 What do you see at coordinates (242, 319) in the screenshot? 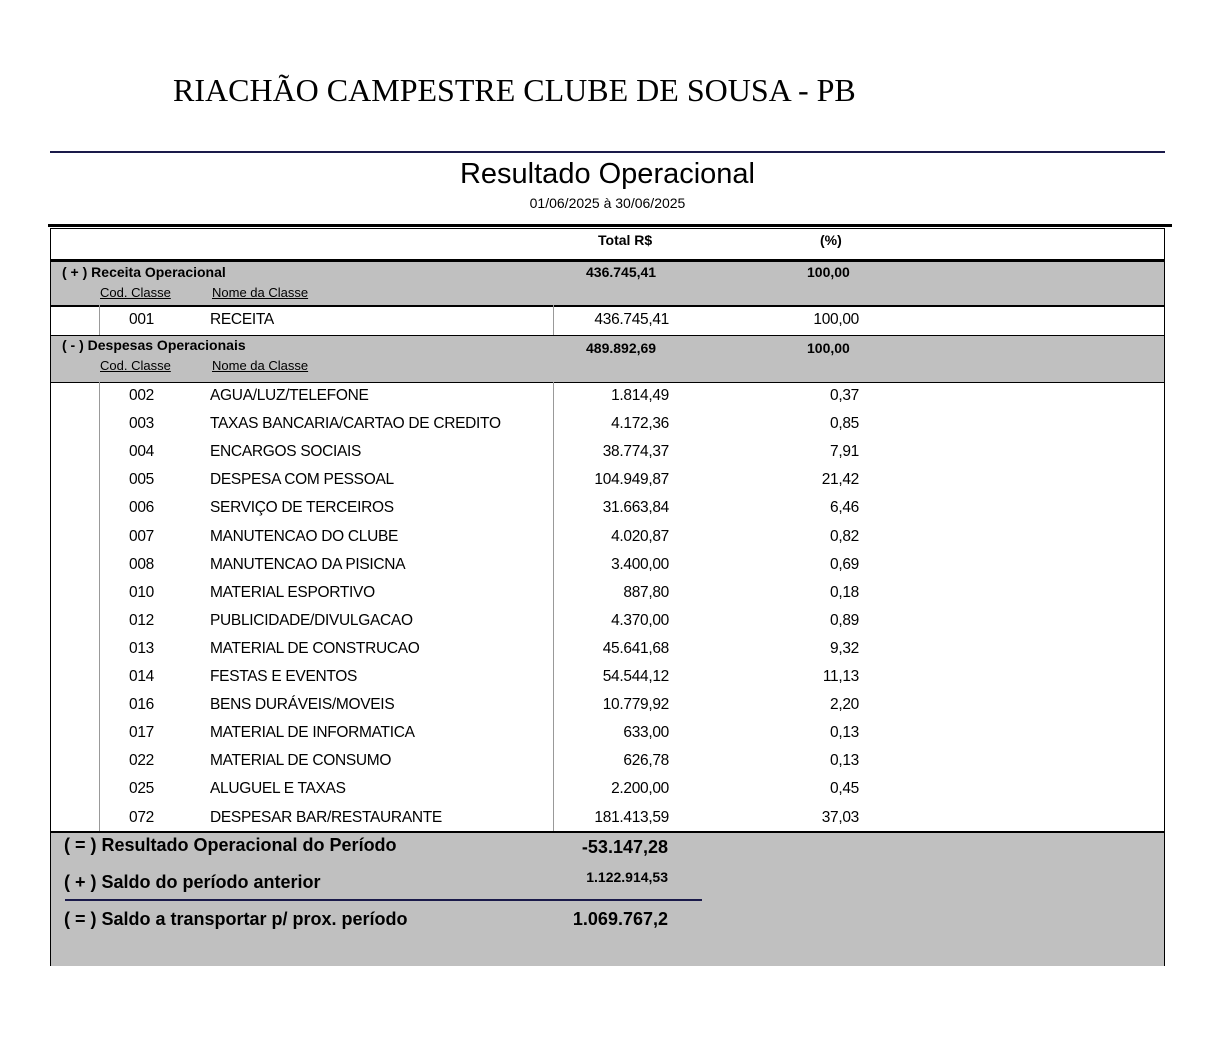
I see `class-name: RECEITA` at bounding box center [242, 319].